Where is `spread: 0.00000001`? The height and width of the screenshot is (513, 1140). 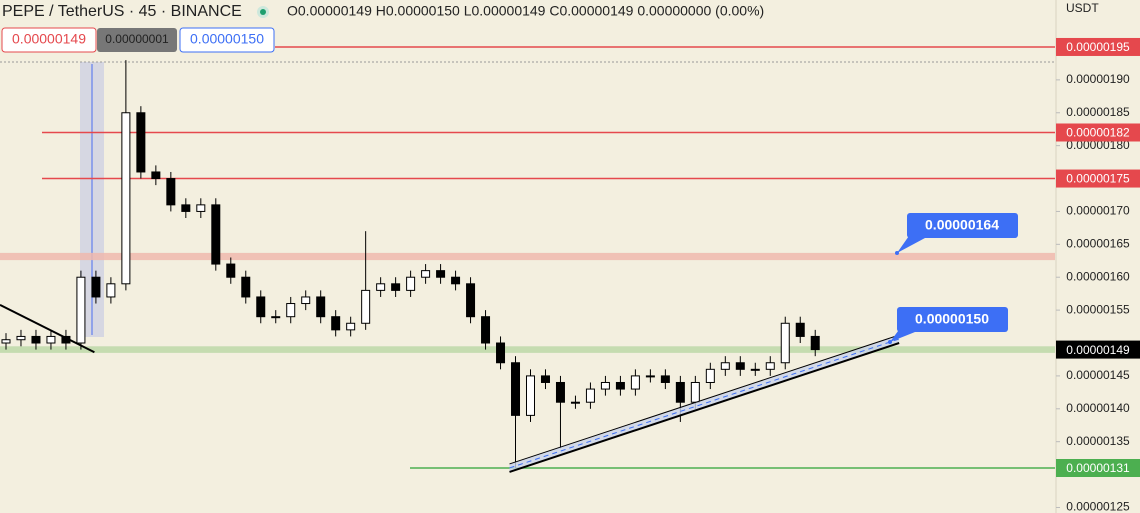 spread: 0.00000001 is located at coordinates (137, 39).